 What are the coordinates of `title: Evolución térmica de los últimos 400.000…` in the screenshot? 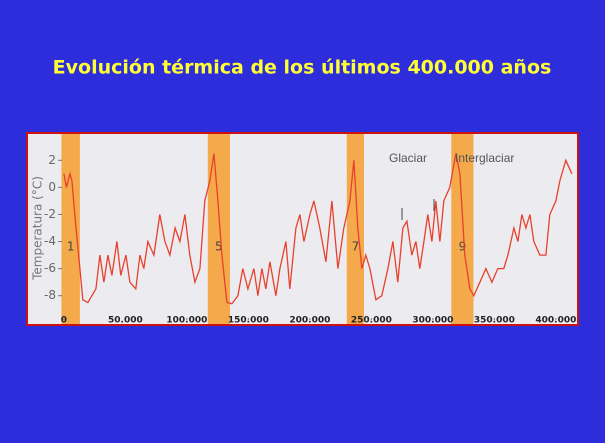 It's located at (302, 68).